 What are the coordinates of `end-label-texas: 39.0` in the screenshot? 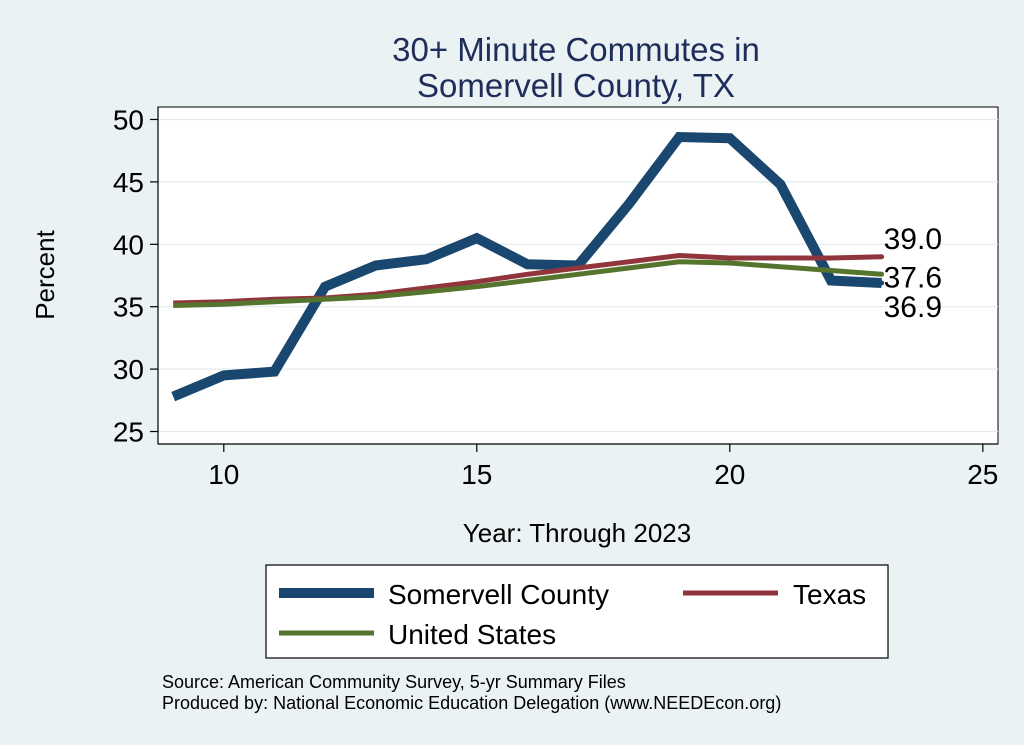 It's located at (913, 239).